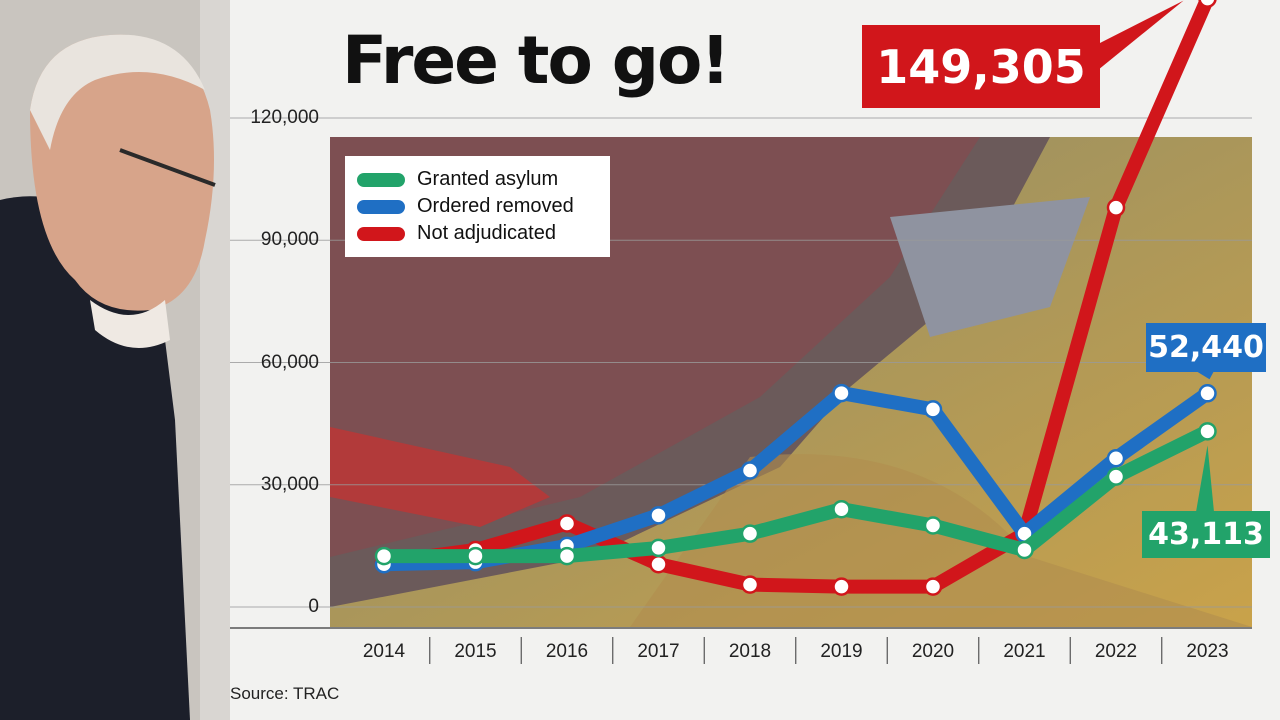  Describe the element at coordinates (1205, 478) in the screenshot. I see `callout-tail-granted` at that location.